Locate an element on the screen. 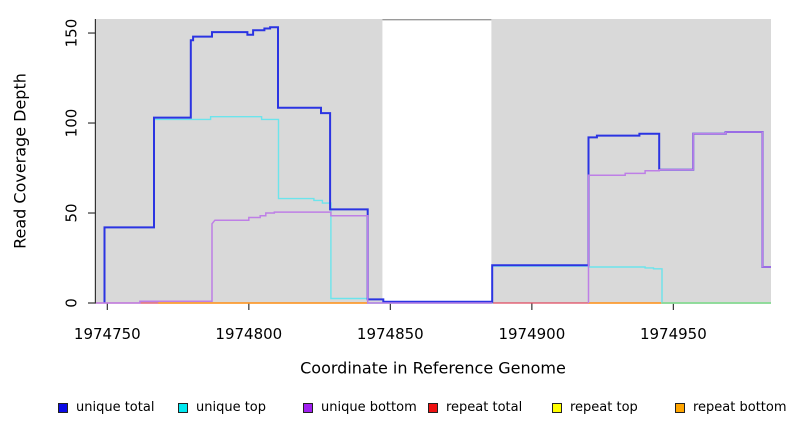 This screenshot has width=792, height=432. unique-total-swatch-icon is located at coordinates (63, 407).